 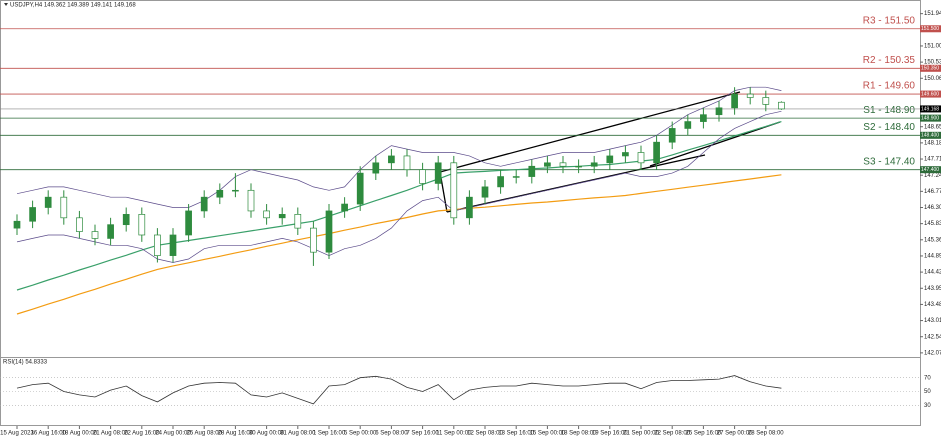 I want to click on x-tick-label: 27 Sep 00:00, so click(x=735, y=434).